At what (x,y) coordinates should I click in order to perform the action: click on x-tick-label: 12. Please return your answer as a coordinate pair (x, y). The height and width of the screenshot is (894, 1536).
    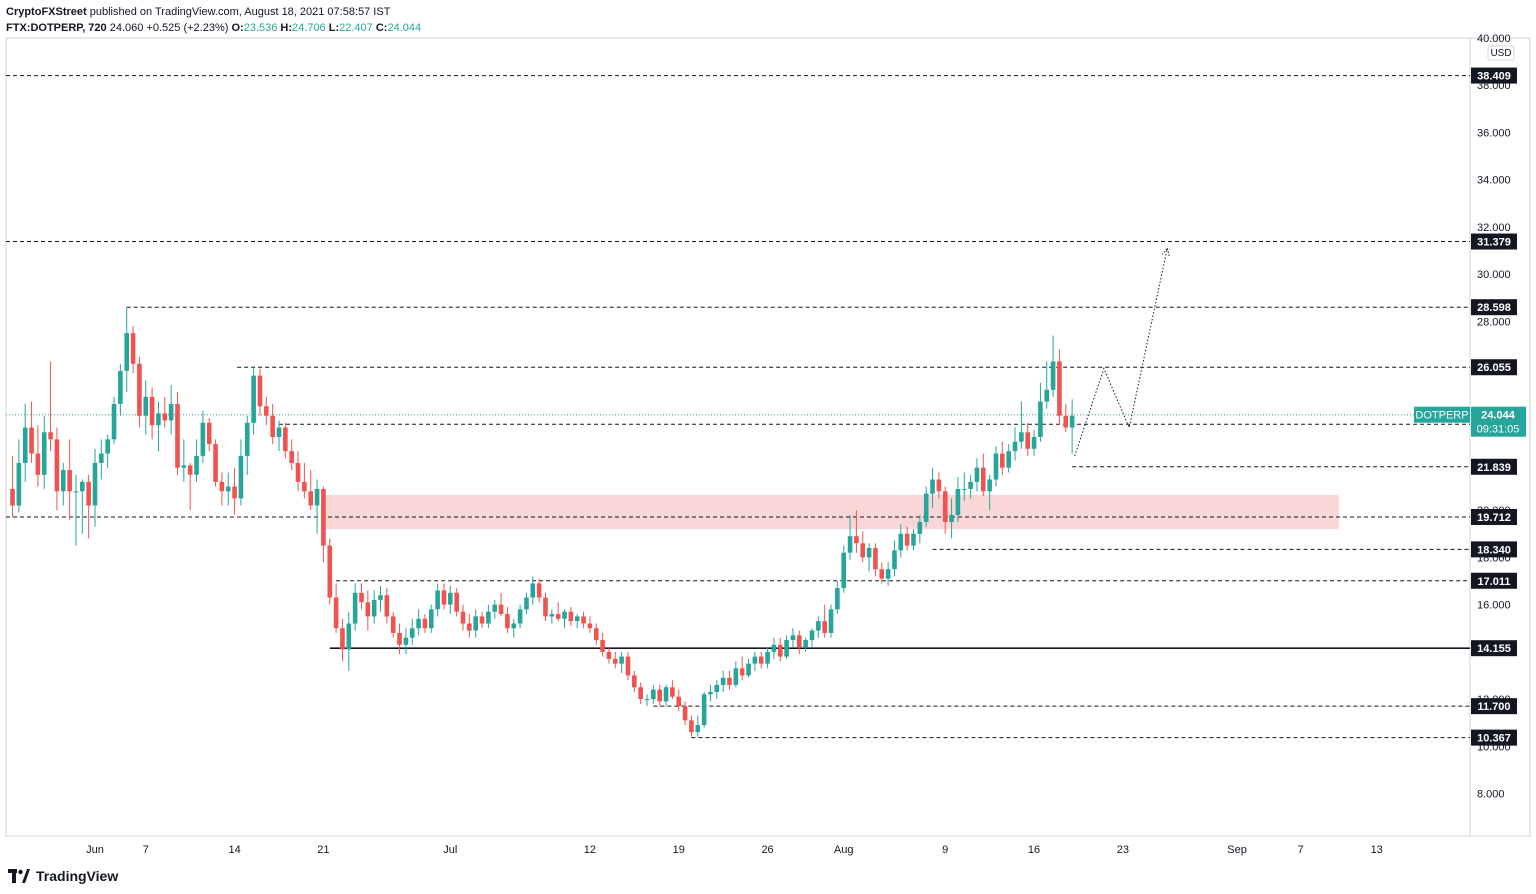
    Looking at the image, I should click on (590, 850).